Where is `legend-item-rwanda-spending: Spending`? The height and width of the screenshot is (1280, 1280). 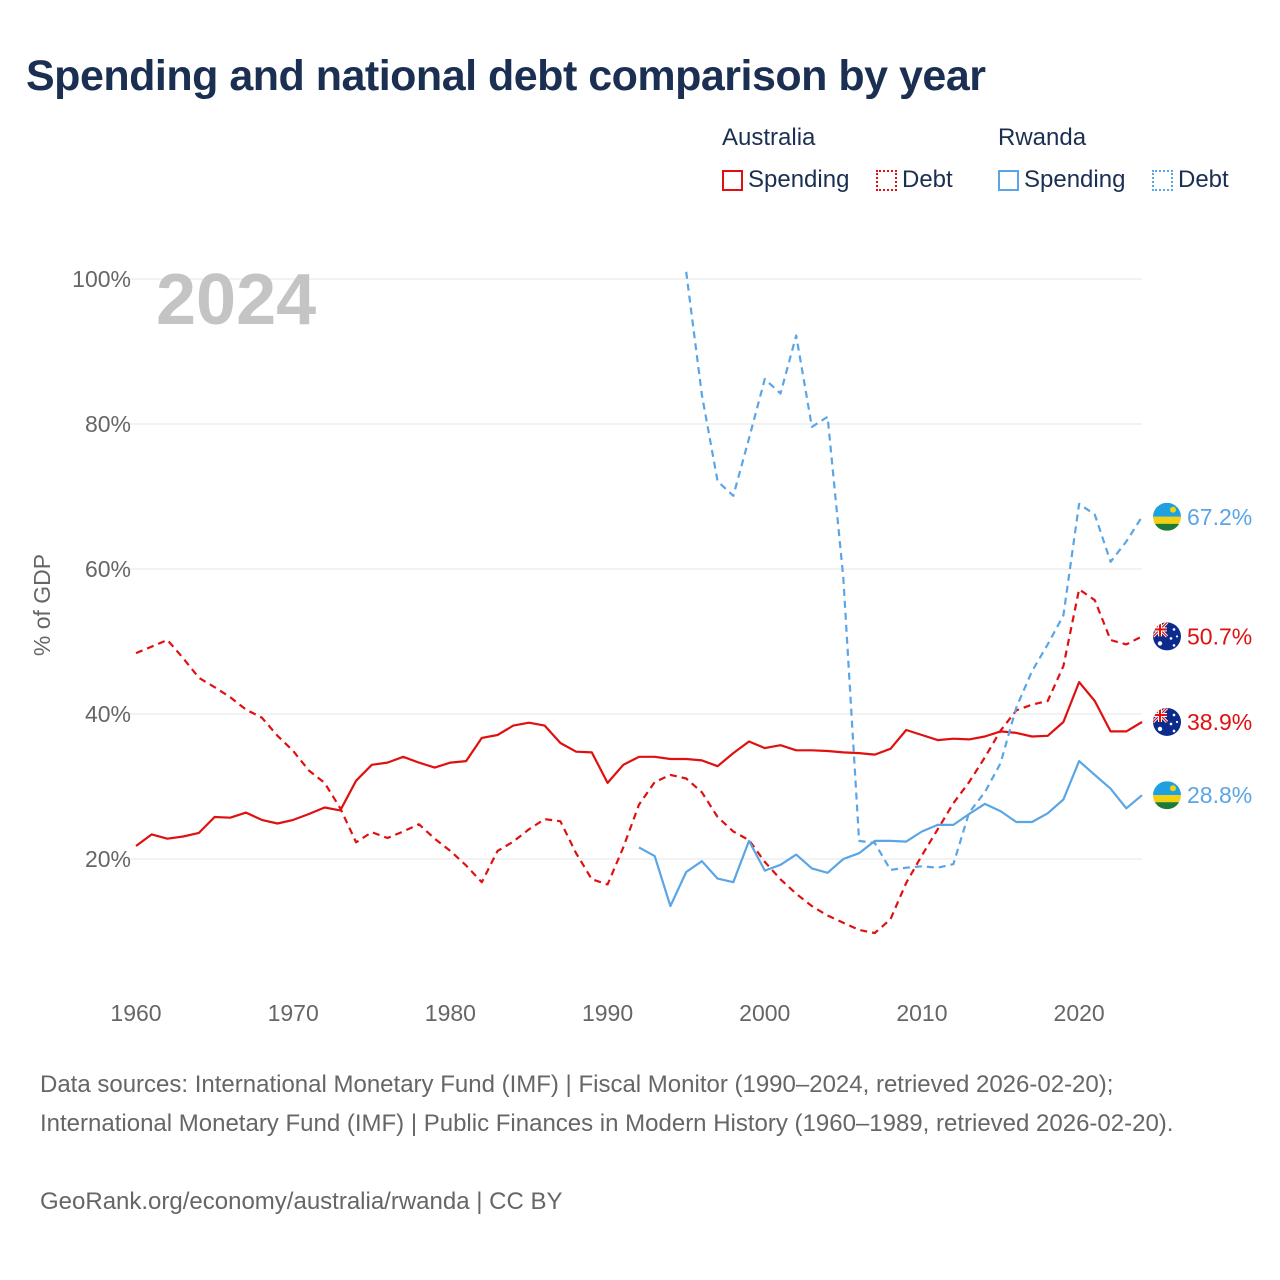
legend-item-rwanda-spending: Spending is located at coordinates (1061, 180).